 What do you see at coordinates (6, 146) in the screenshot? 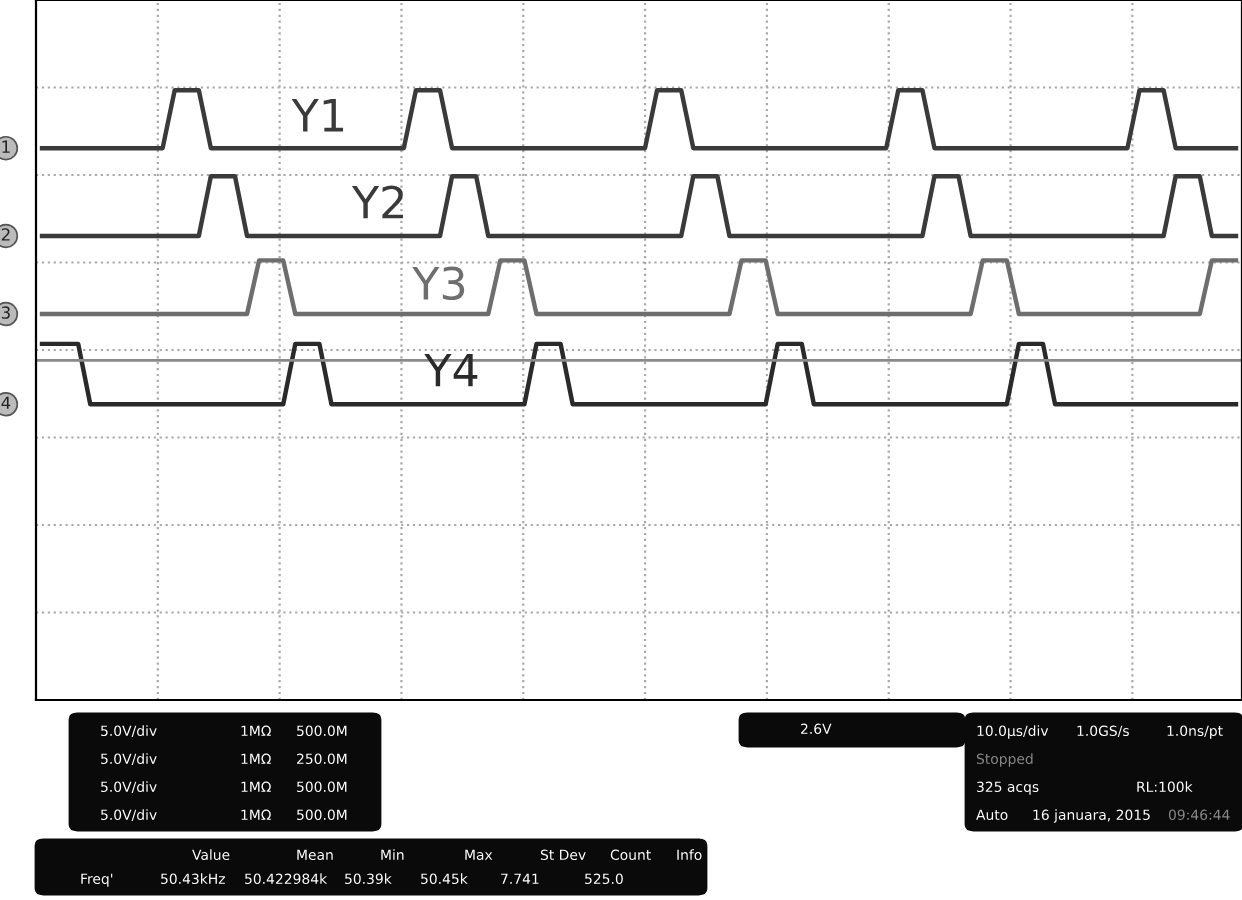
I see `text: 1` at bounding box center [6, 146].